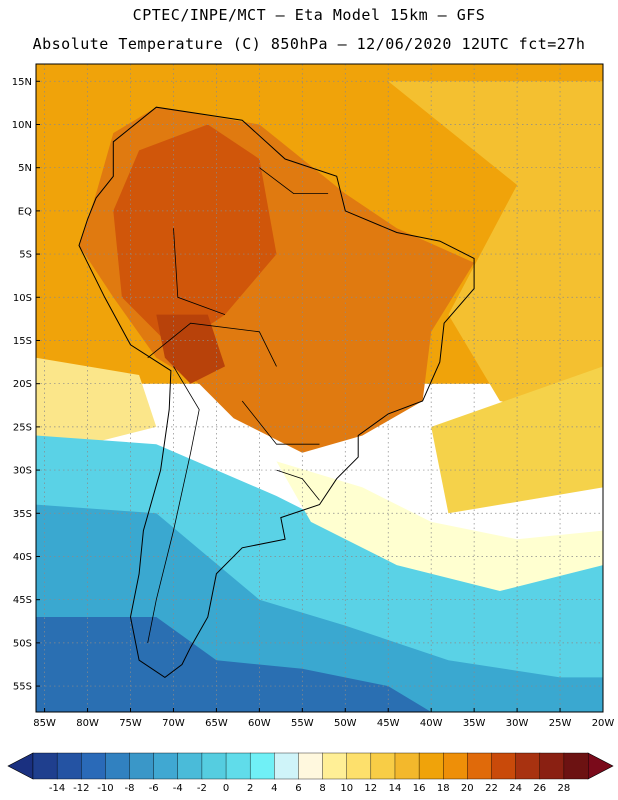 Image resolution: width=618 pixels, height=800 pixels. What do you see at coordinates (22, 341) in the screenshot?
I see `lat-label: 15S` at bounding box center [22, 341].